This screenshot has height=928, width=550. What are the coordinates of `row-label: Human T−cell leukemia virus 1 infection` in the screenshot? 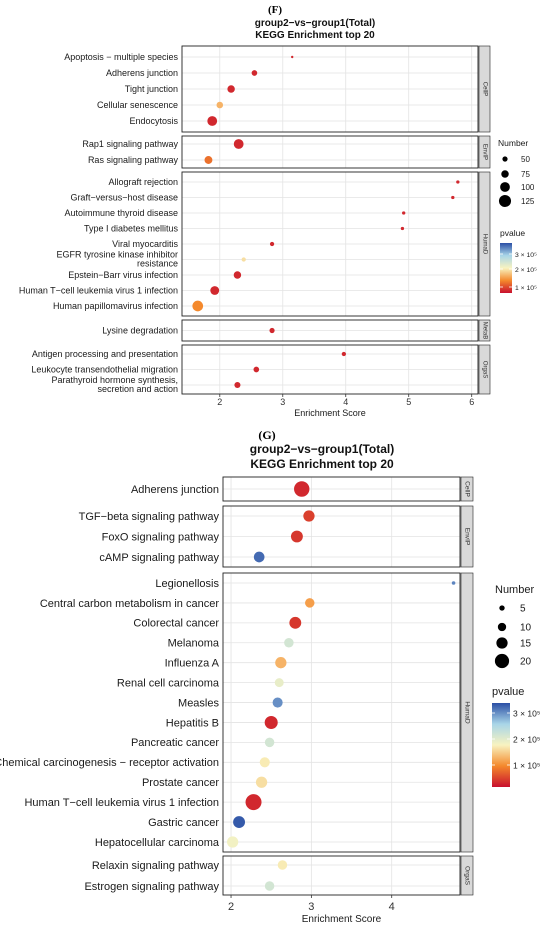 It's located at (98, 291).